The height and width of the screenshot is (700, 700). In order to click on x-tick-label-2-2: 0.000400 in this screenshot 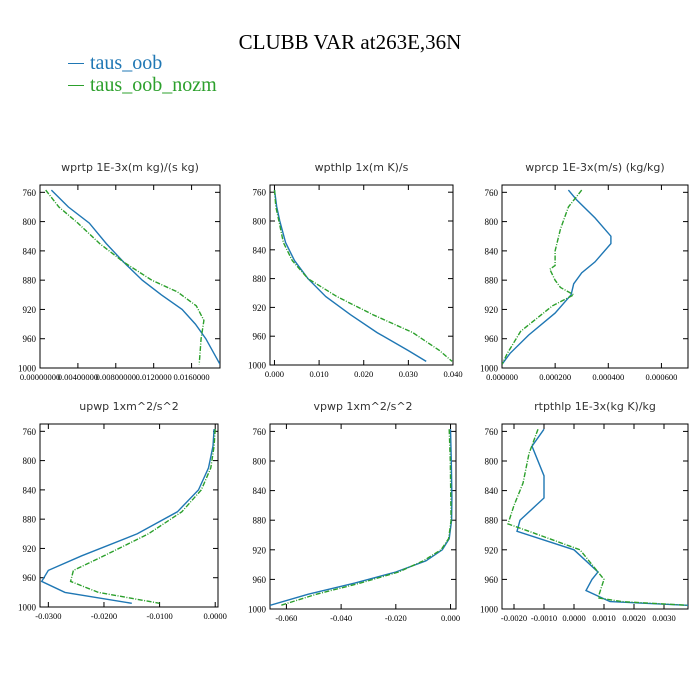, I will do `click(608, 377)`.